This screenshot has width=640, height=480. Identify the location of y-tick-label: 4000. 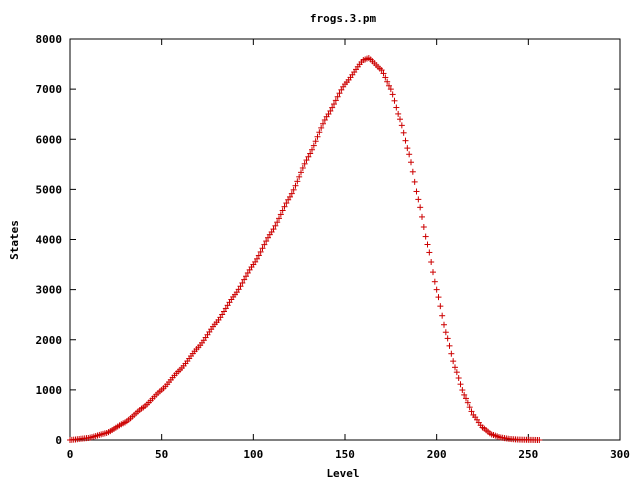
(49, 240).